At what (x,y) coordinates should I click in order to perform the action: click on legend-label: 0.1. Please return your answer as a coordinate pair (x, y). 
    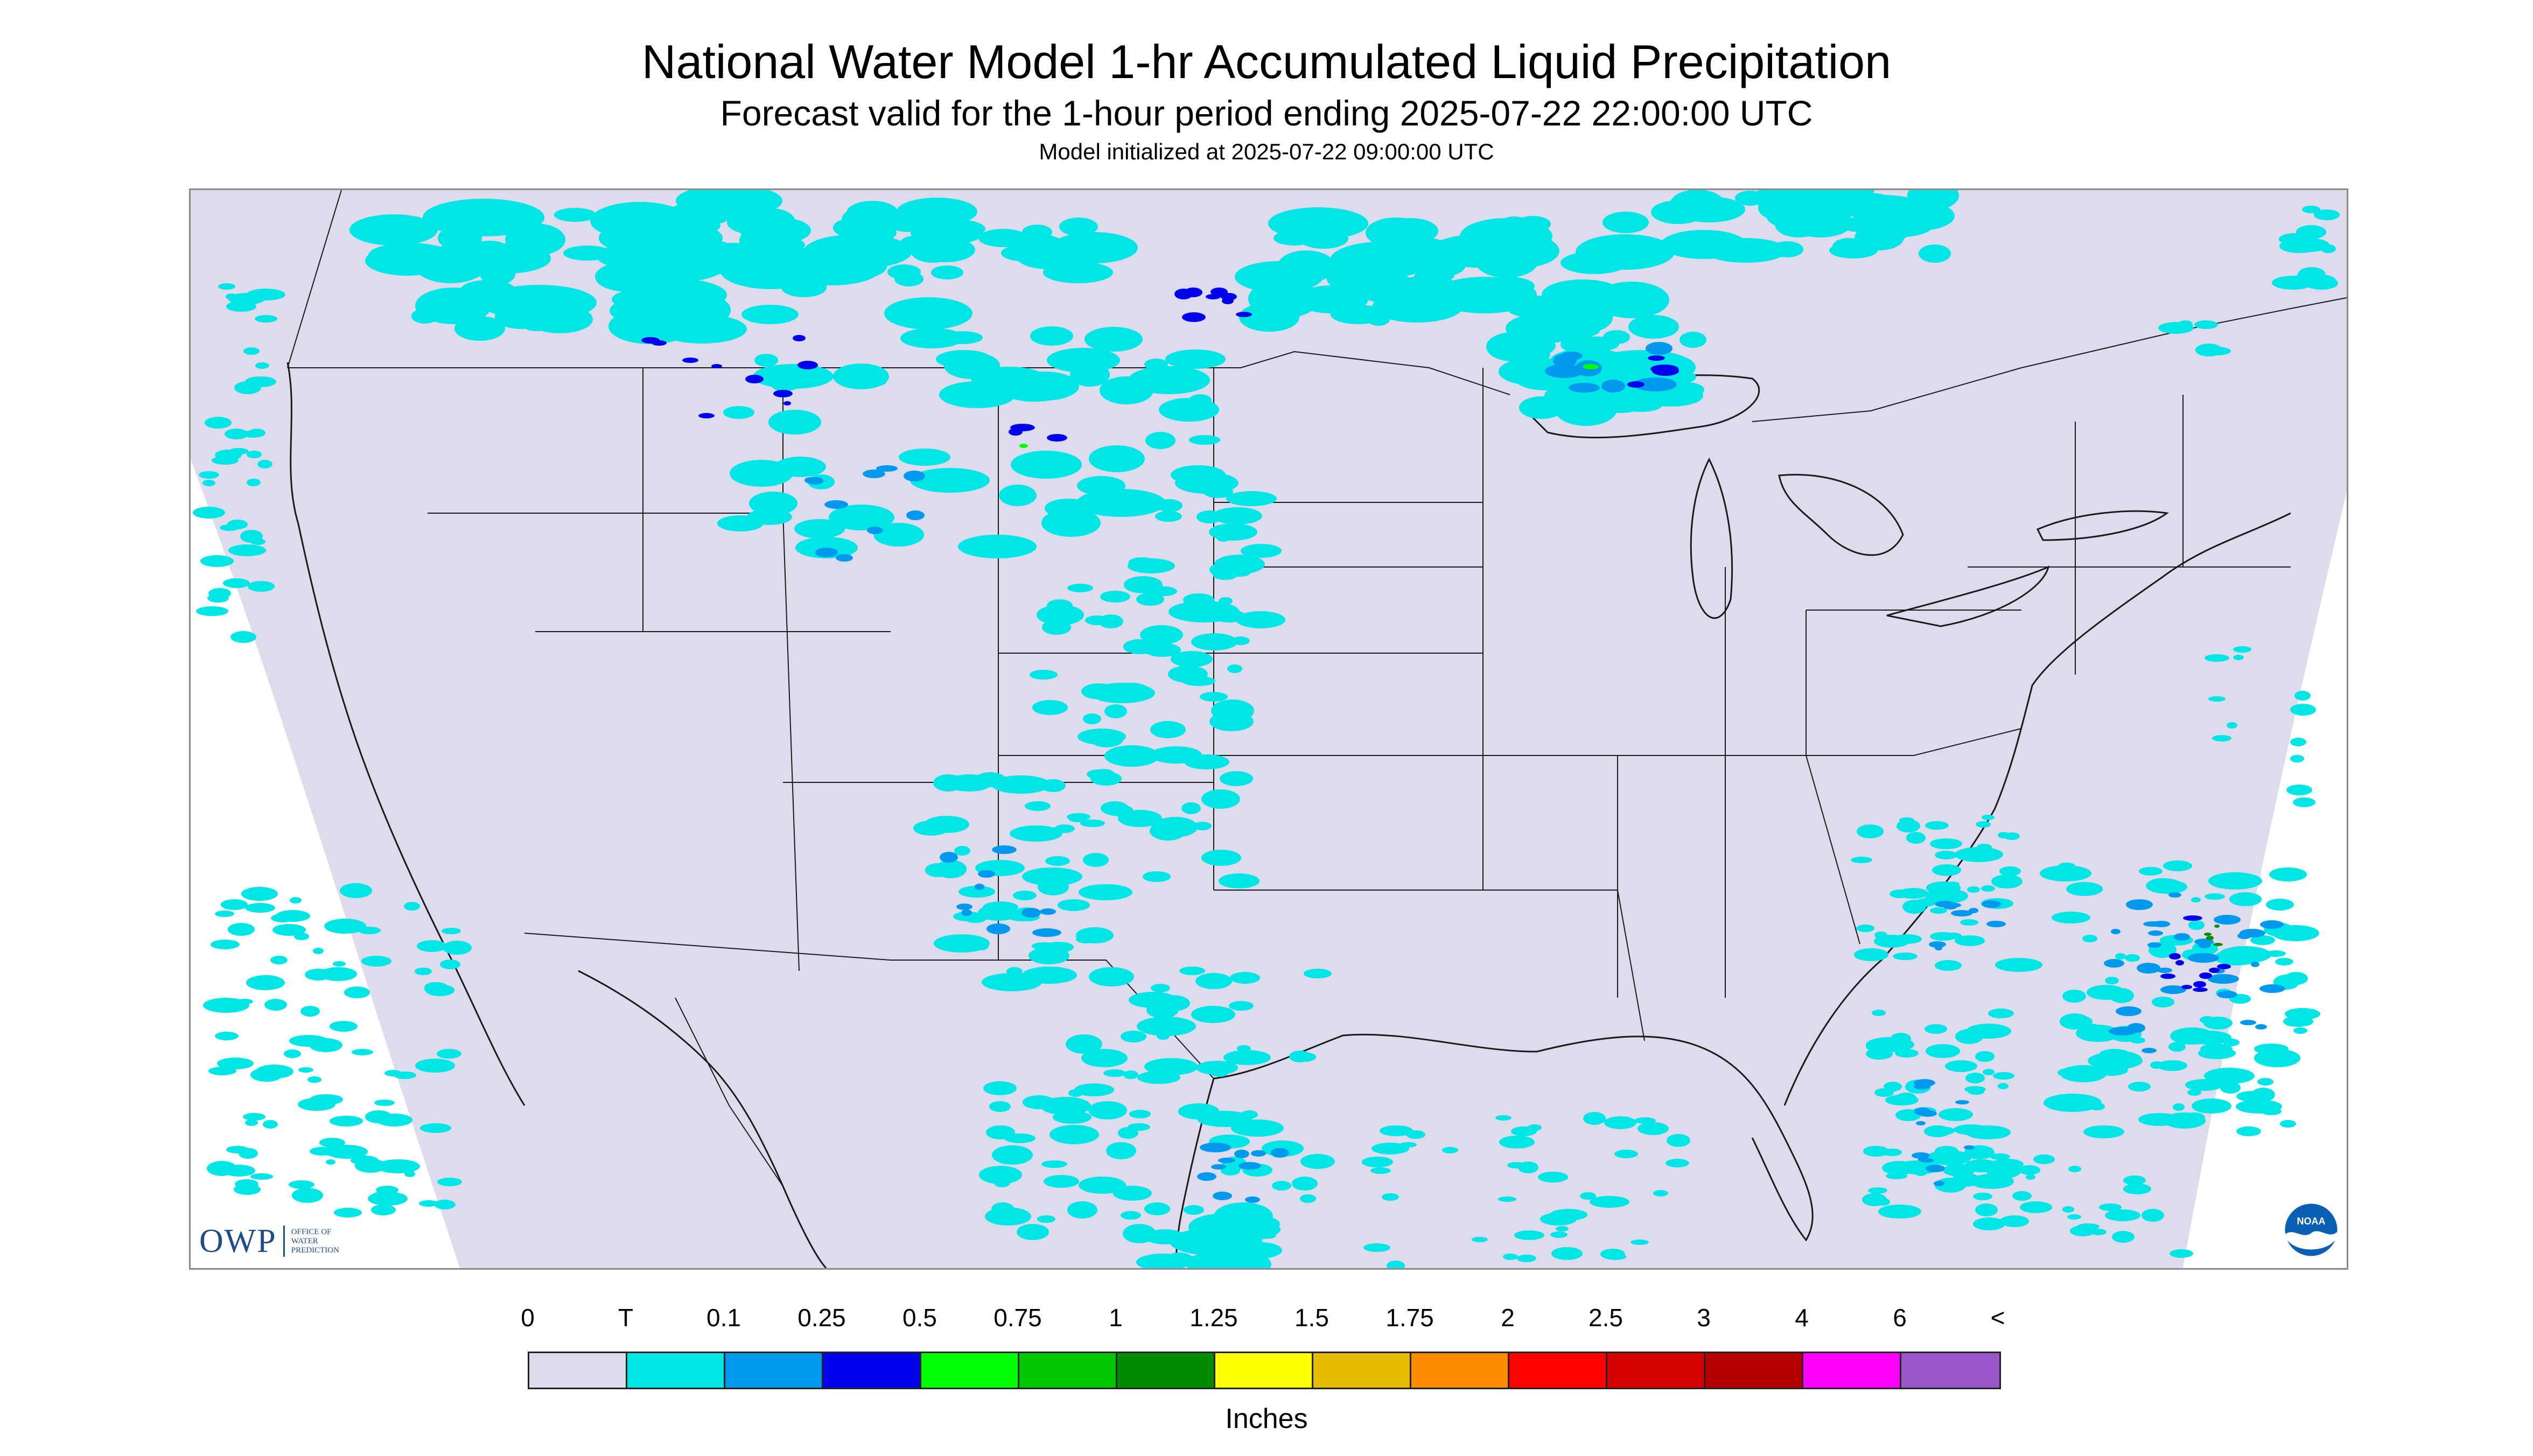
    Looking at the image, I should click on (723, 1318).